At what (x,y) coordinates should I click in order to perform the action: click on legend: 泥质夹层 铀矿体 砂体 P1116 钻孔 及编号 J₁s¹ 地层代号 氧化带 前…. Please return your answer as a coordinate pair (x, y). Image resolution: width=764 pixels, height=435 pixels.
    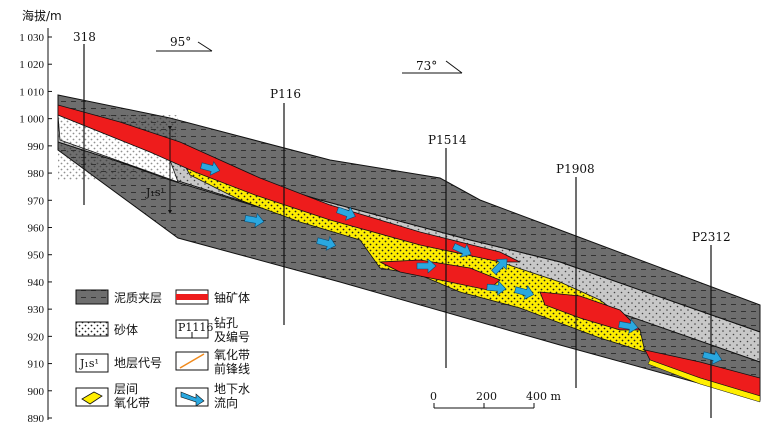
    Looking at the image, I should click on (162, 349).